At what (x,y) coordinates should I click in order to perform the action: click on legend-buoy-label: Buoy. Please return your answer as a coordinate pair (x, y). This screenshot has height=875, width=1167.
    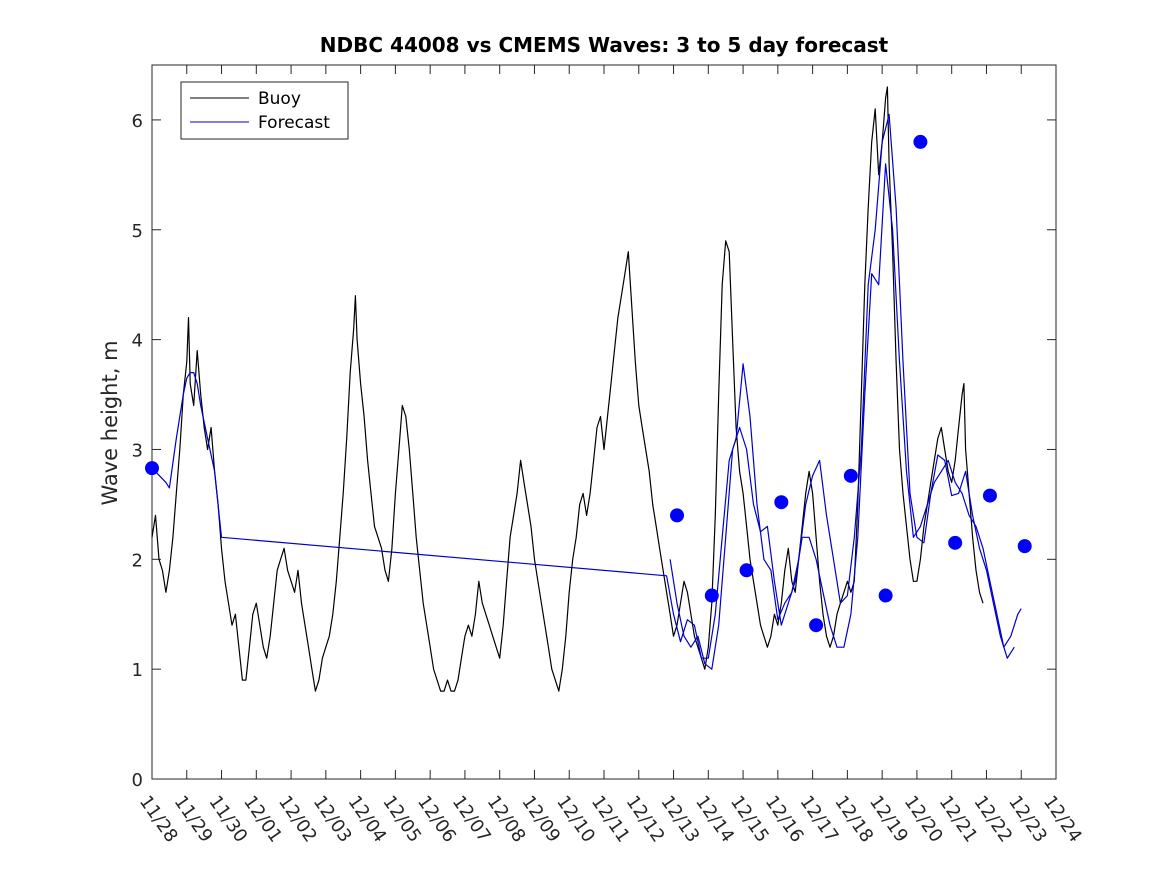
    Looking at the image, I should click on (279, 99).